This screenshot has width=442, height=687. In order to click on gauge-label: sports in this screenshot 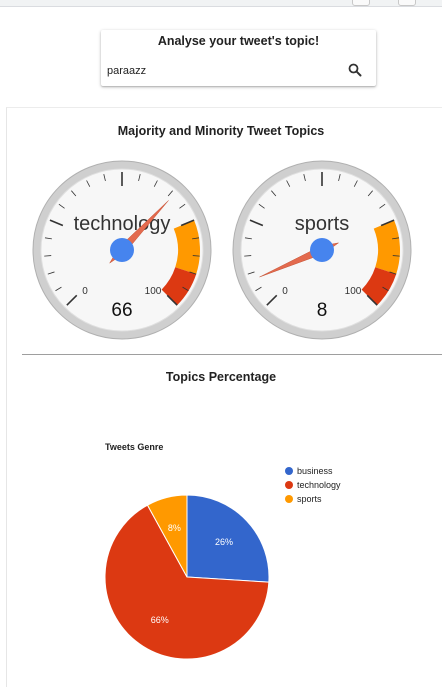, I will do `click(322, 224)`.